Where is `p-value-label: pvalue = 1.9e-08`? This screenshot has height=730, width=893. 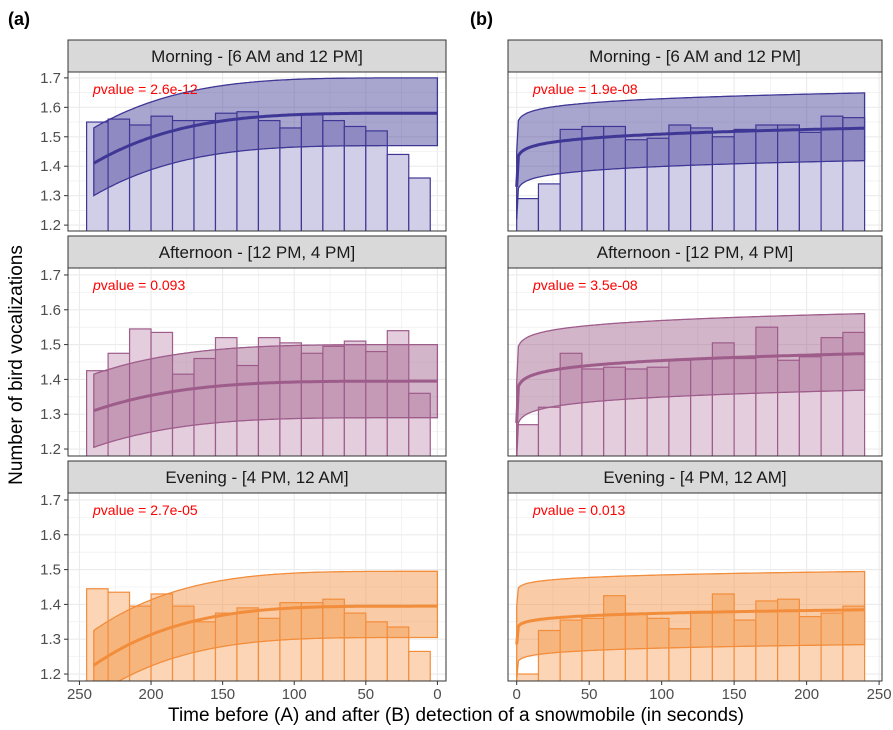 p-value-label: pvalue = 1.9e-08 is located at coordinates (585, 89).